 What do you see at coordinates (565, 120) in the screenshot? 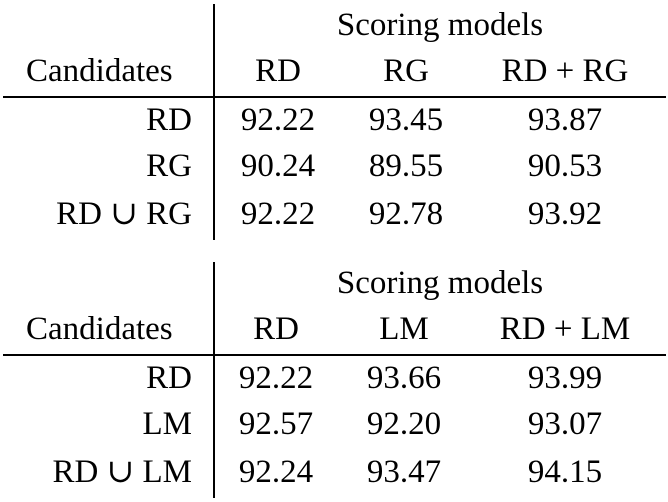
I see `table-cell: 93.87` at bounding box center [565, 120].